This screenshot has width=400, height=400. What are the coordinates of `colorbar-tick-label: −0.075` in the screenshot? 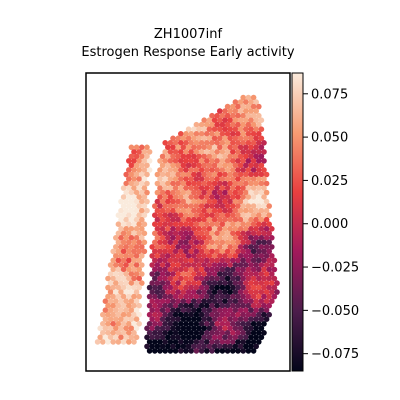 It's located at (335, 354).